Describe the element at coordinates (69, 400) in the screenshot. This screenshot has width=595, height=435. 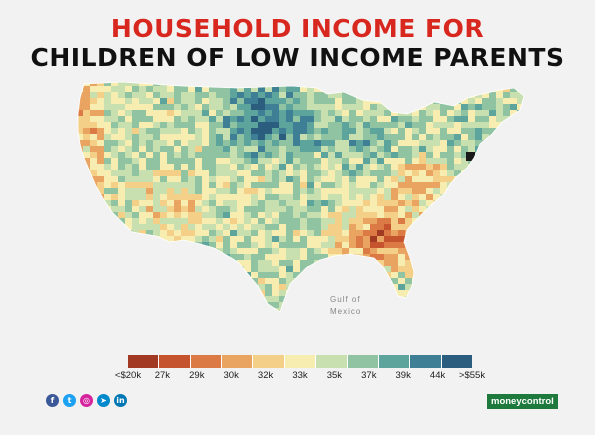
I see `twitter-icon: t` at that location.